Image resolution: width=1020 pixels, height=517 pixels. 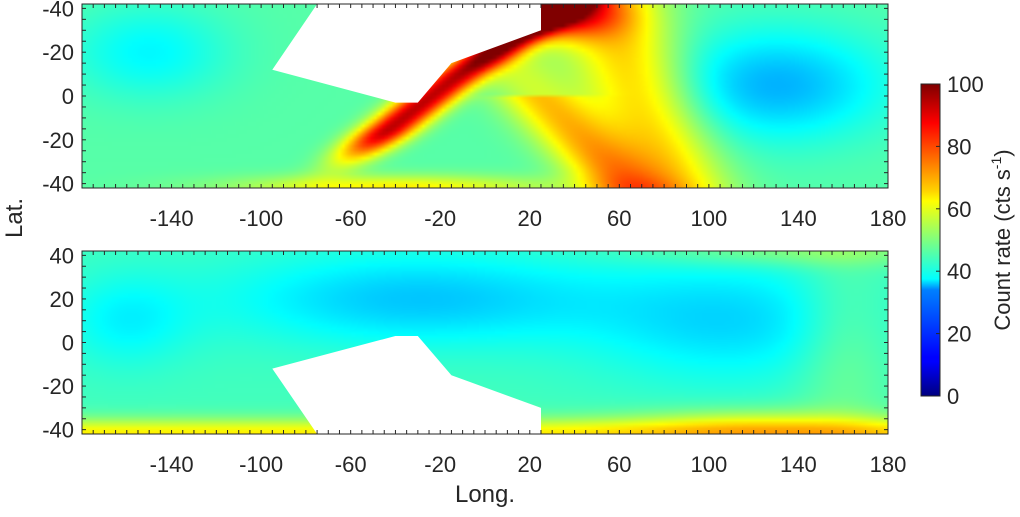 What do you see at coordinates (953, 396) in the screenshot?
I see `colorbar-tick-label: 0` at bounding box center [953, 396].